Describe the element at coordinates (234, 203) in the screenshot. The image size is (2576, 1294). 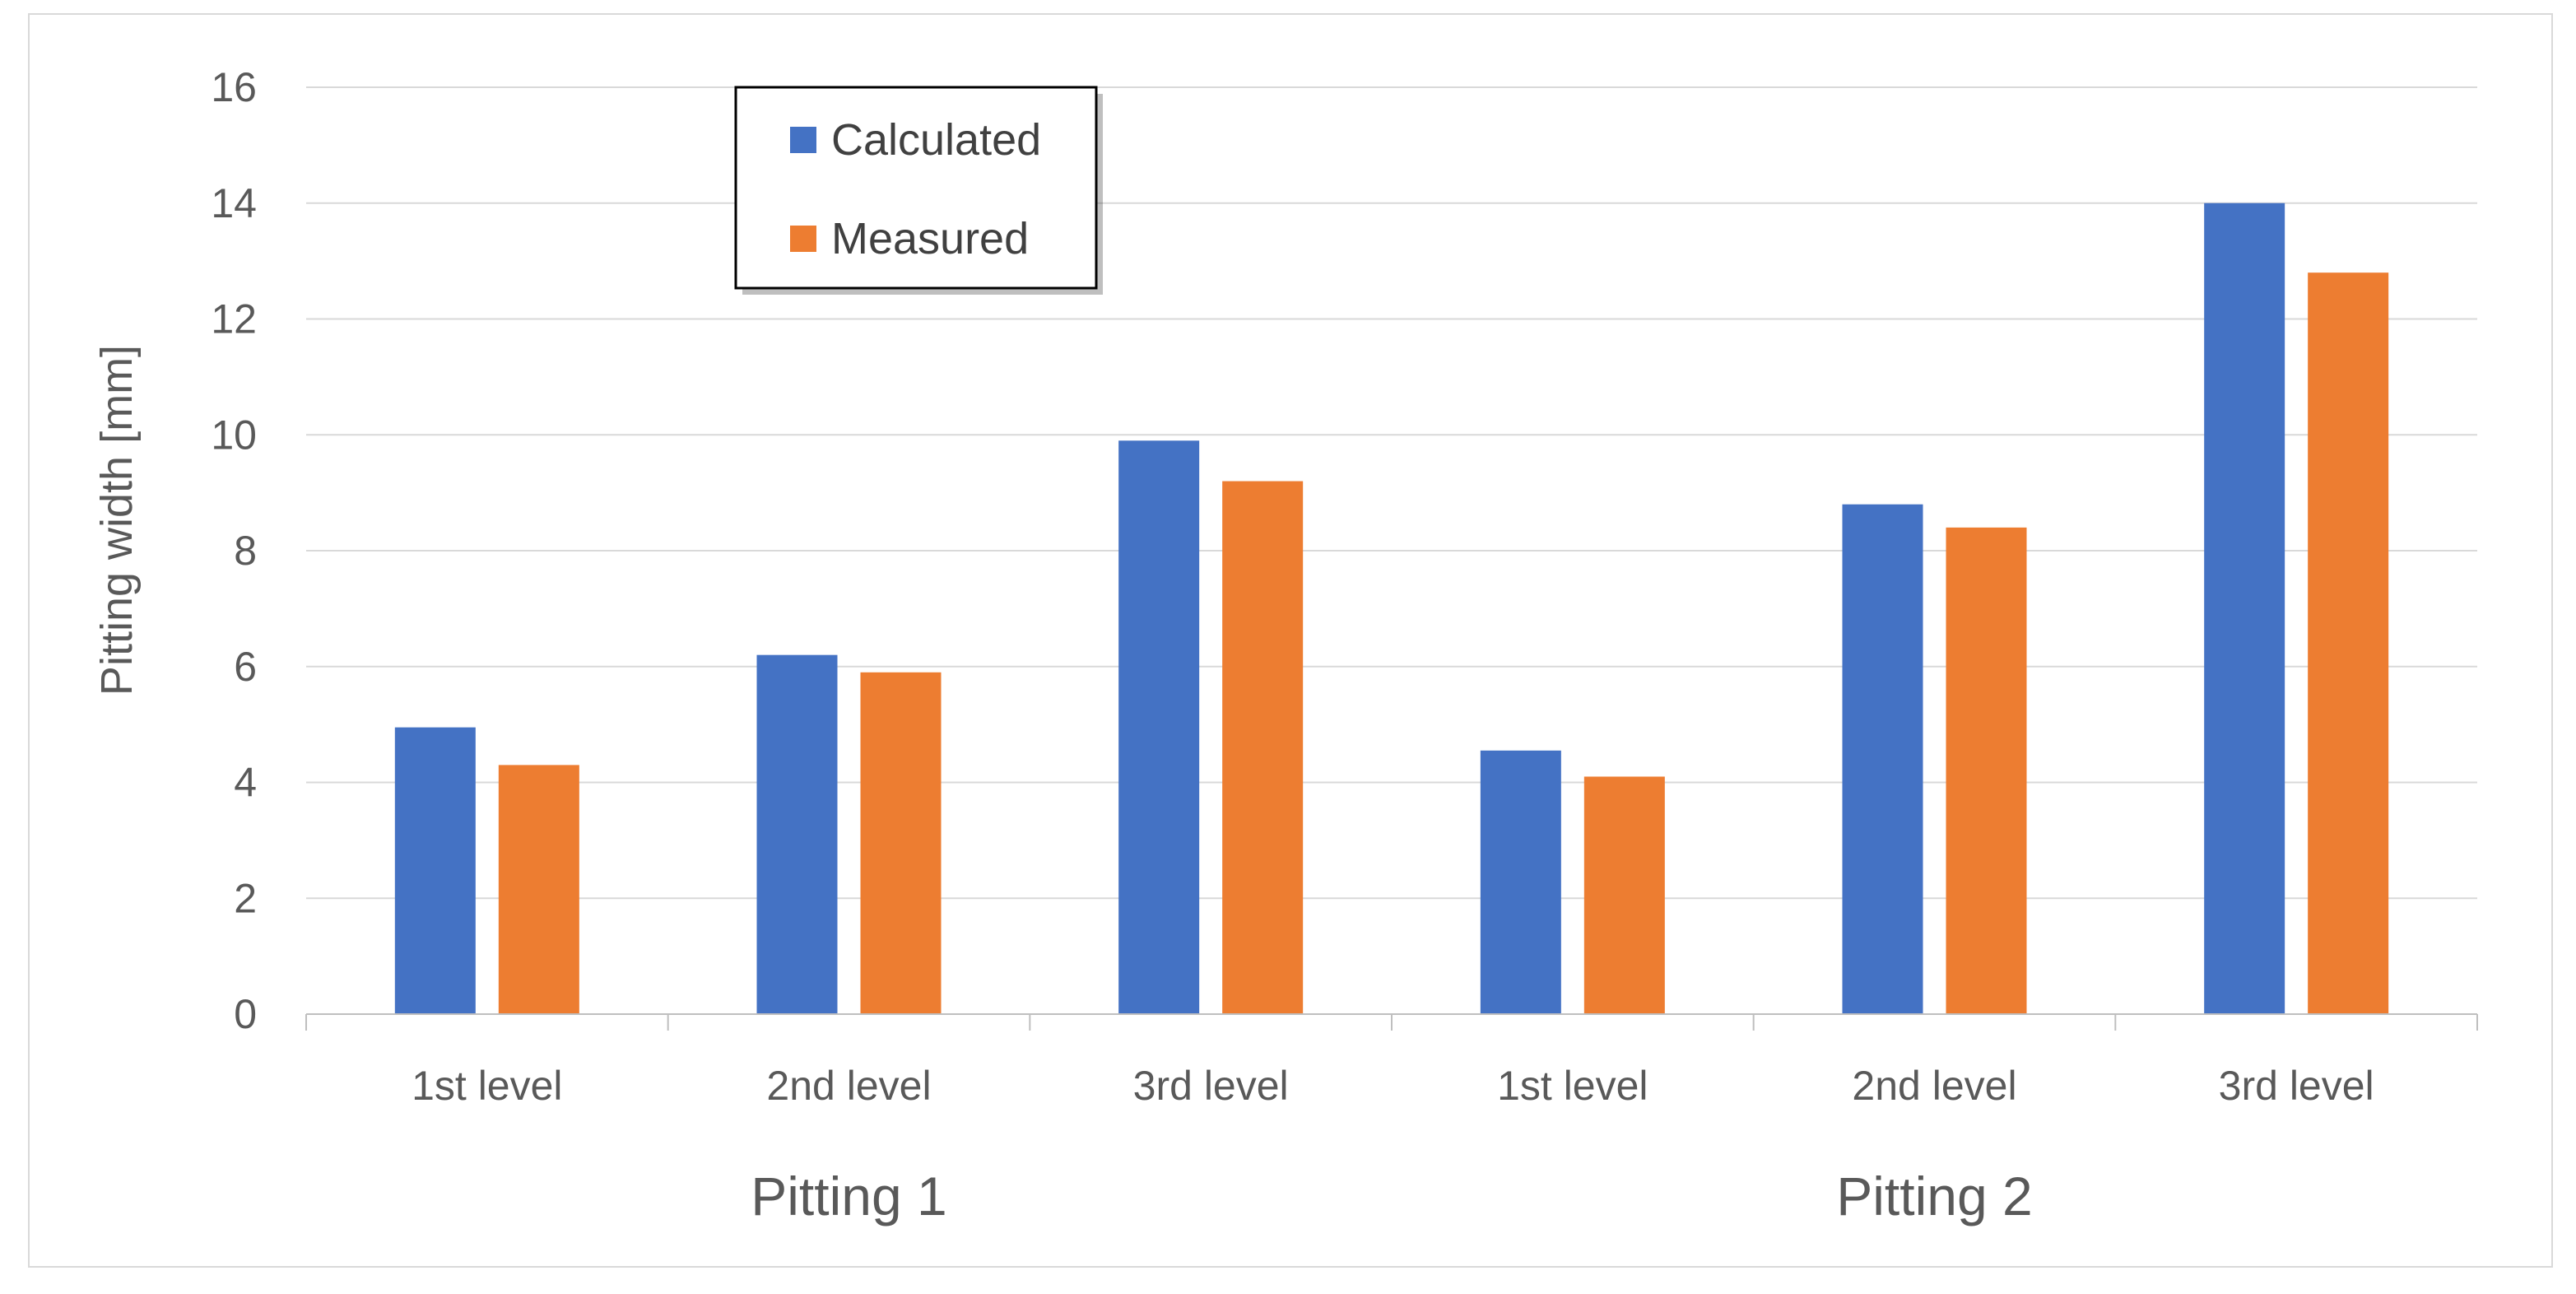
I see `y-tick-label: 14` at that location.